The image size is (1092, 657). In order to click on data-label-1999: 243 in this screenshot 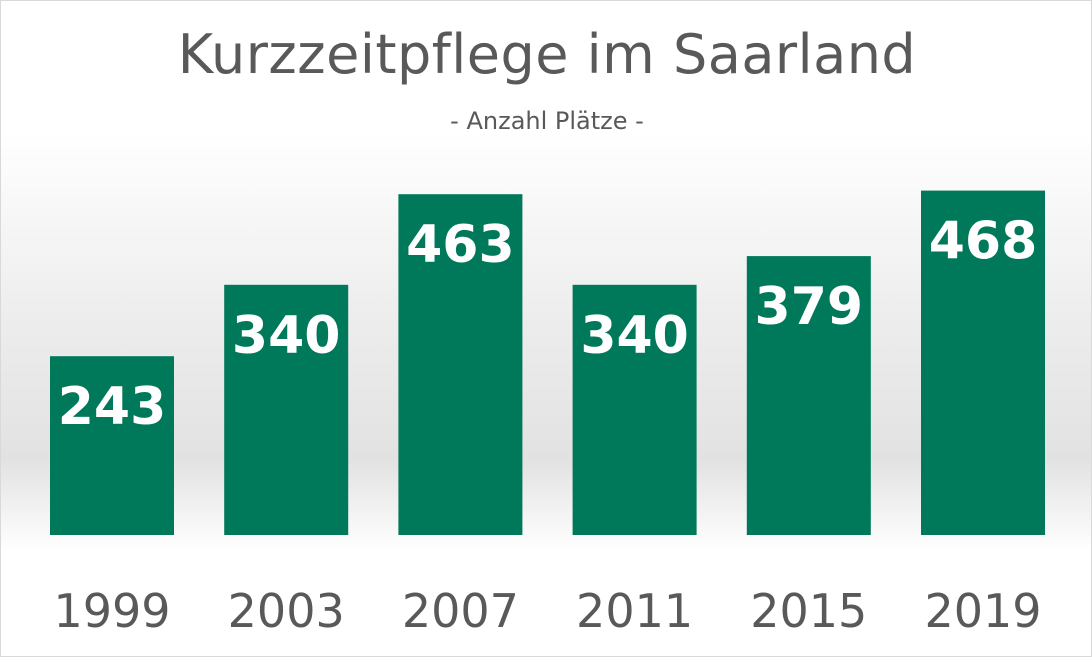, I will do `click(112, 407)`.